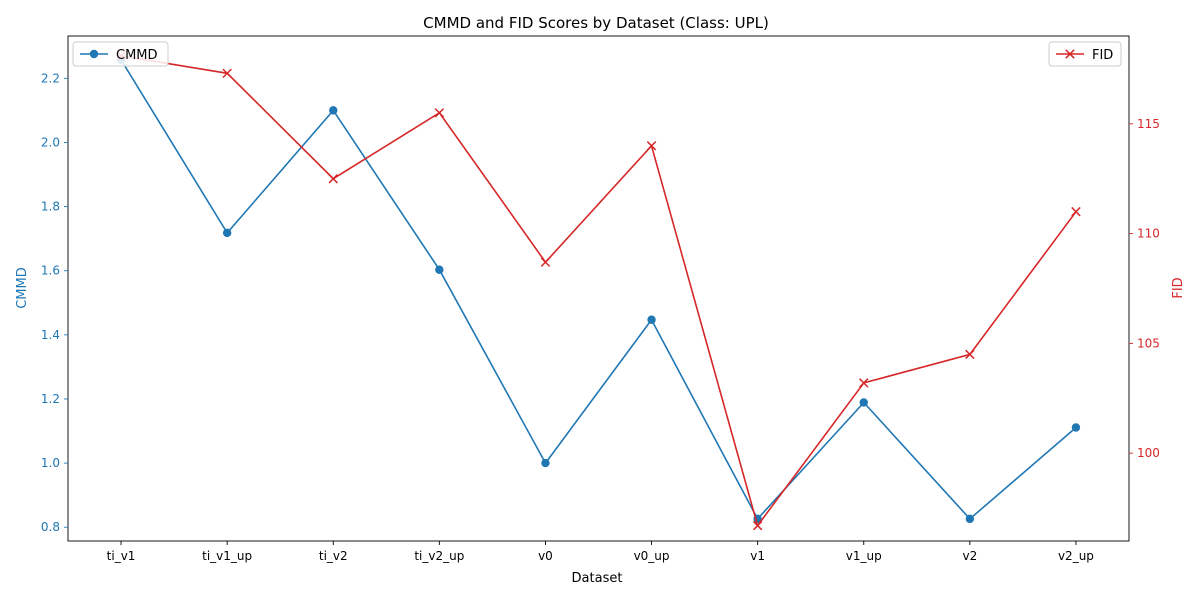 The image size is (1200, 600). I want to click on left-y-tick-label: 1.8, so click(50, 207).